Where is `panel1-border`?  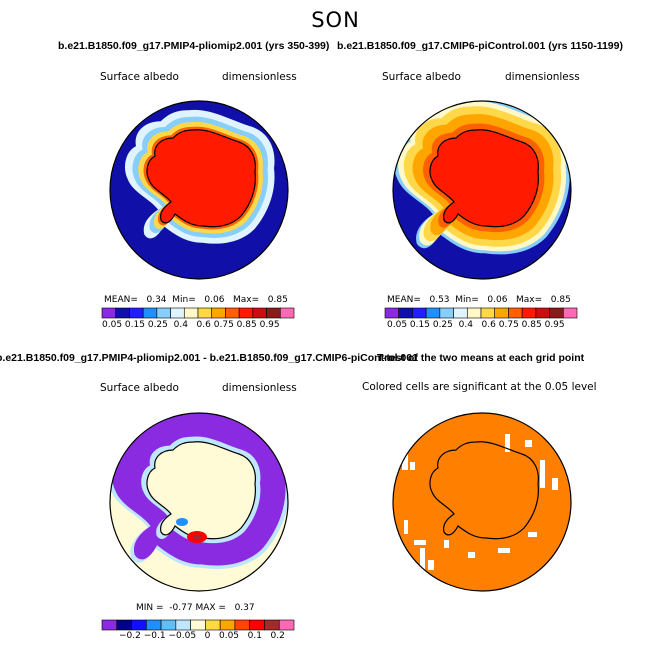
panel1-border is located at coordinates (199, 190).